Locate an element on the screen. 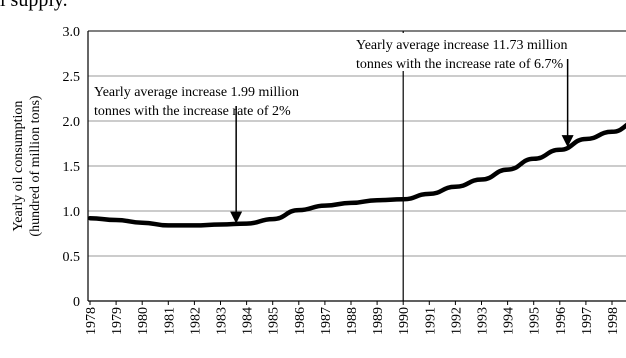  x-tick-label: 1990 is located at coordinates (404, 321).